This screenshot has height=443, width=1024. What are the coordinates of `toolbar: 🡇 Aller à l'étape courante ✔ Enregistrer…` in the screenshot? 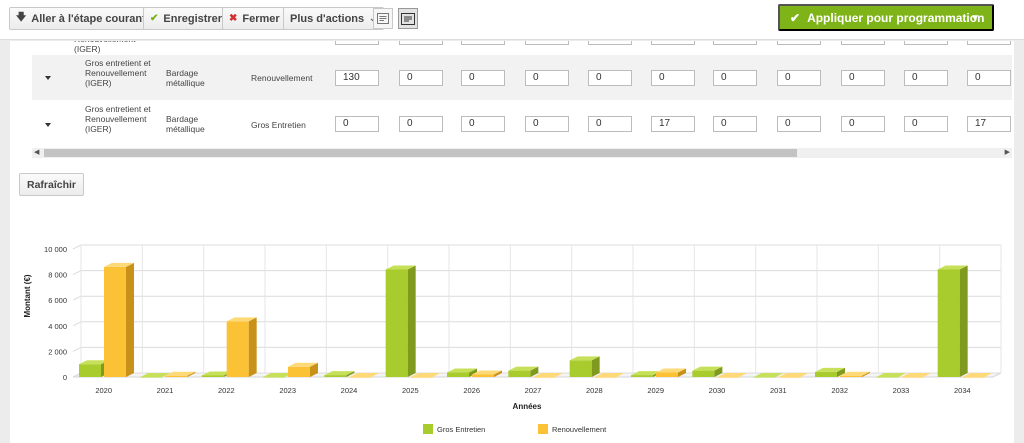 It's located at (512, 20).